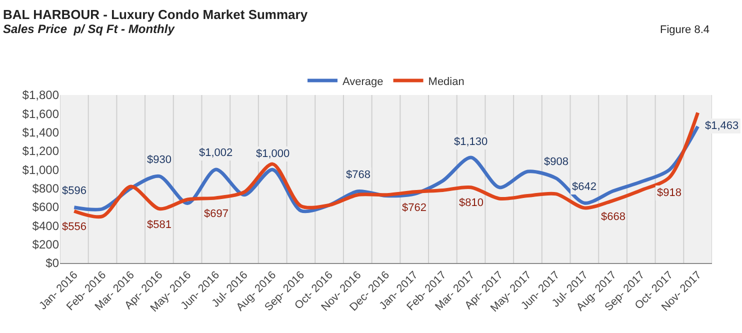 This screenshot has height=333, width=742. Describe the element at coordinates (273, 154) in the screenshot. I see `data-label: $1,000` at that location.